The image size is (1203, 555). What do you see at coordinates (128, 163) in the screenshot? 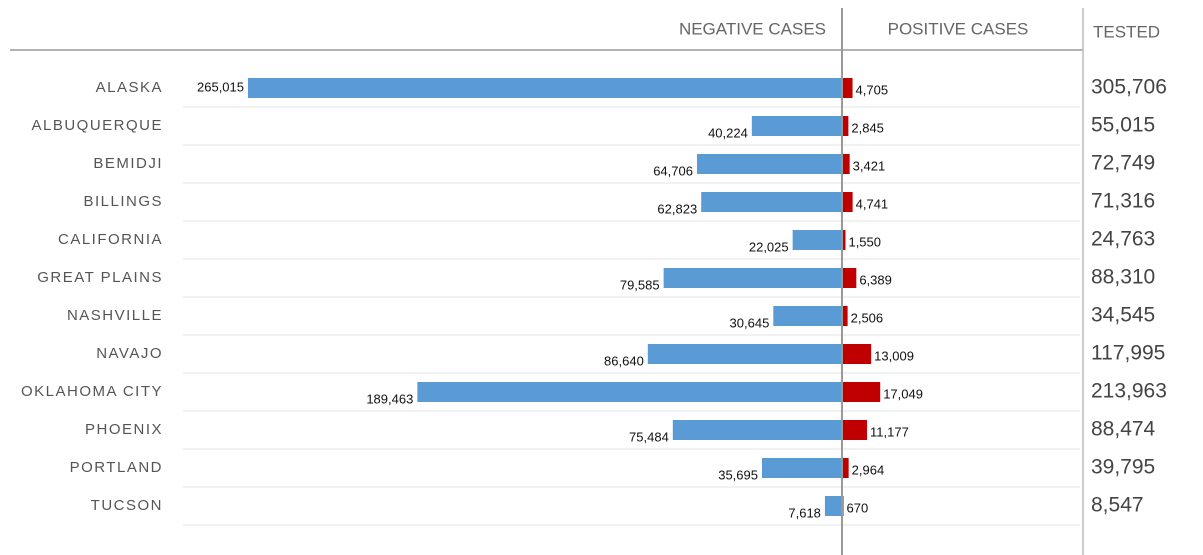
I see `category-label: BEMIDJI` at bounding box center [128, 163].